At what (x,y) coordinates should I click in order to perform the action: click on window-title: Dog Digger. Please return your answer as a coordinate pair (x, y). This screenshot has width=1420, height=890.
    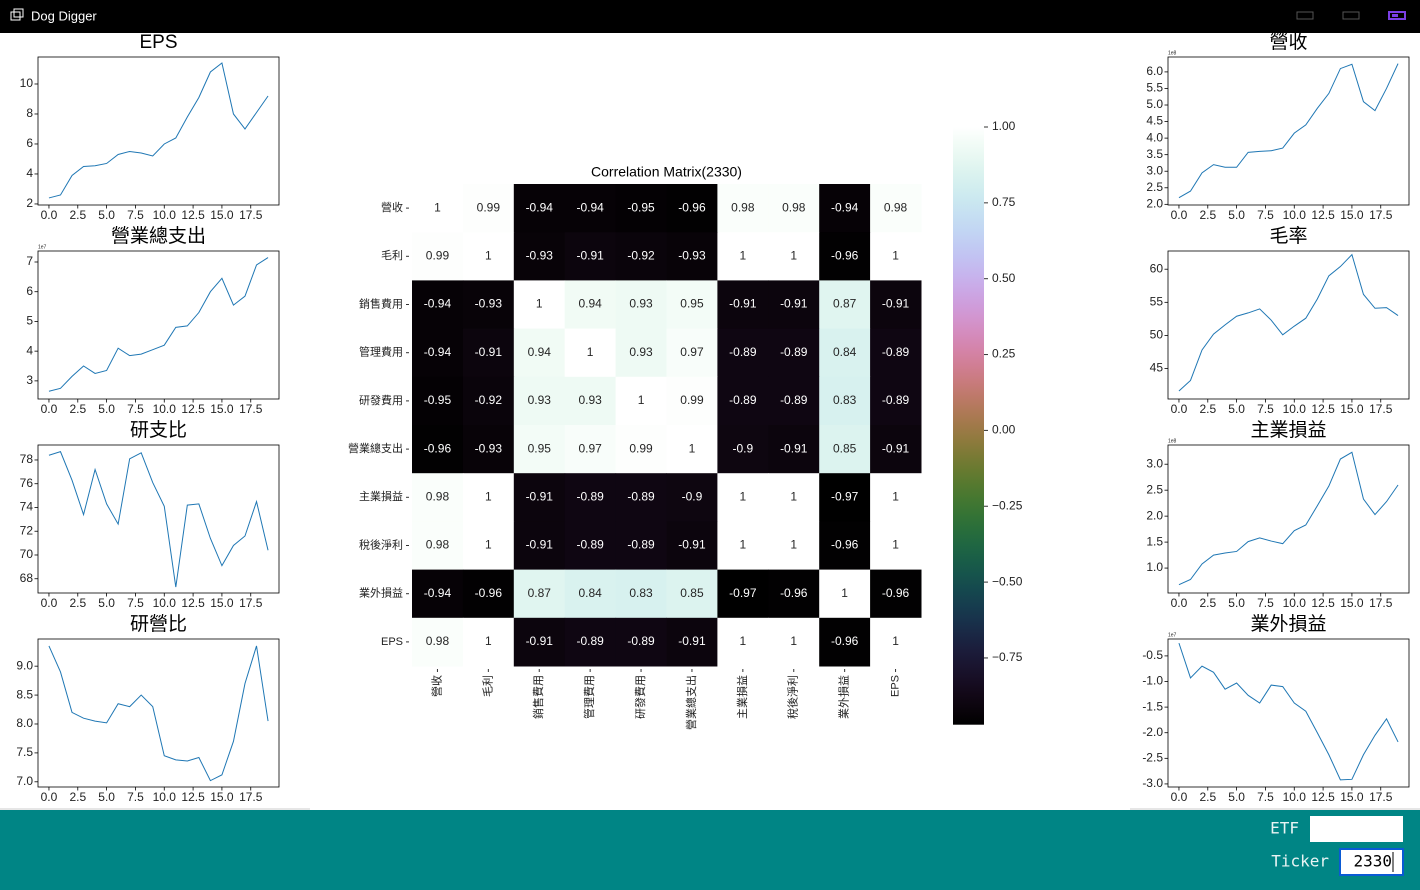
    Looking at the image, I should click on (64, 15).